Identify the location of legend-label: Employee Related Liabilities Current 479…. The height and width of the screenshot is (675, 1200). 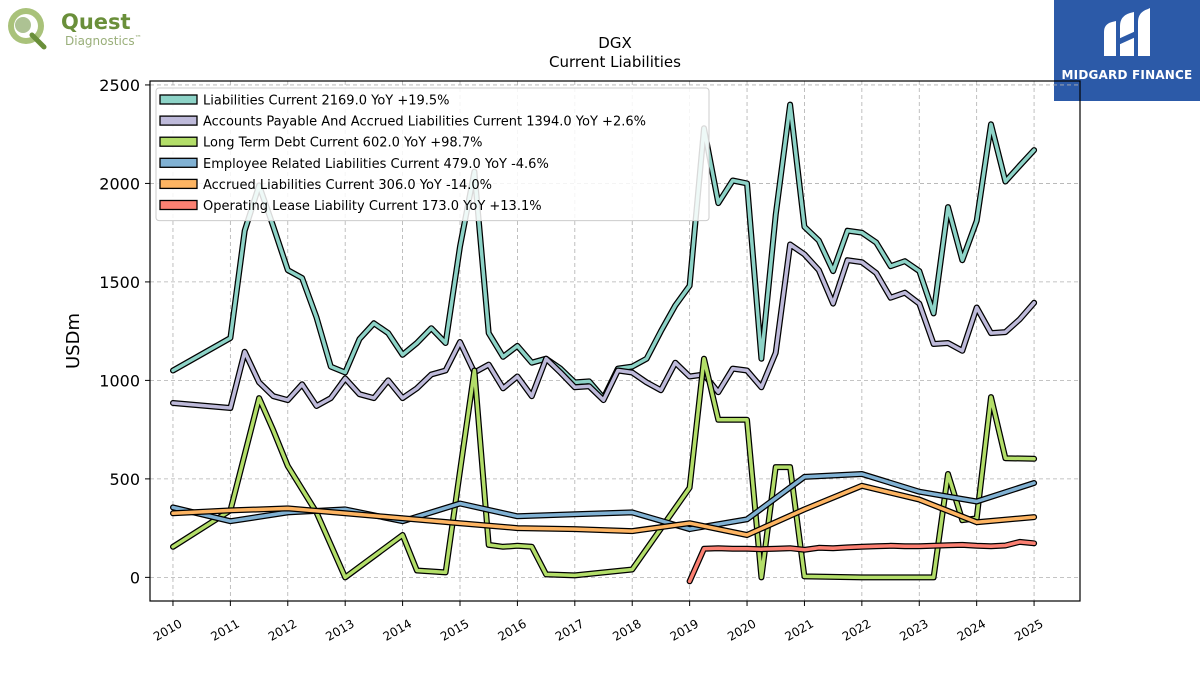
(376, 164).